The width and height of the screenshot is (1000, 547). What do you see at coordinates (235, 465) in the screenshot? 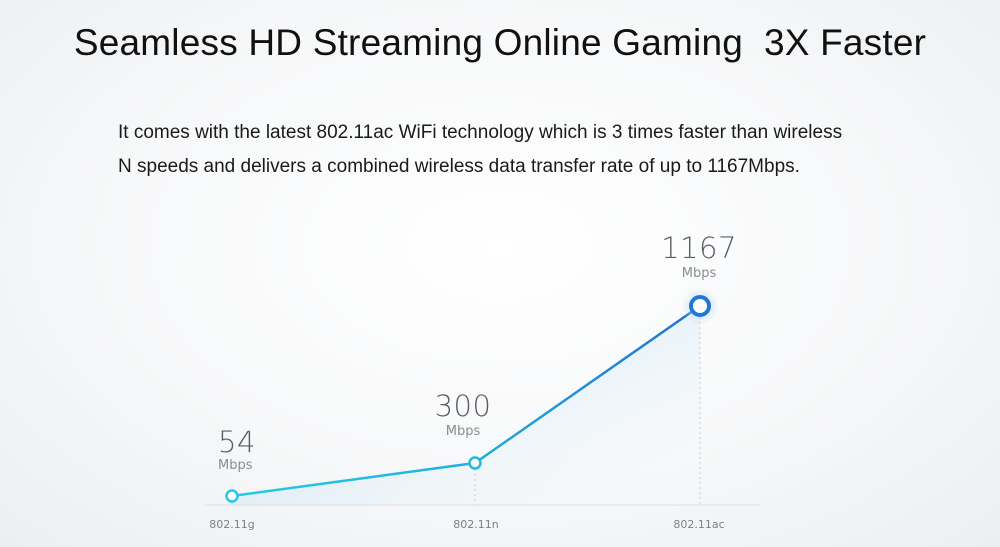
I see `unit-label-80211g: Mbps` at bounding box center [235, 465].